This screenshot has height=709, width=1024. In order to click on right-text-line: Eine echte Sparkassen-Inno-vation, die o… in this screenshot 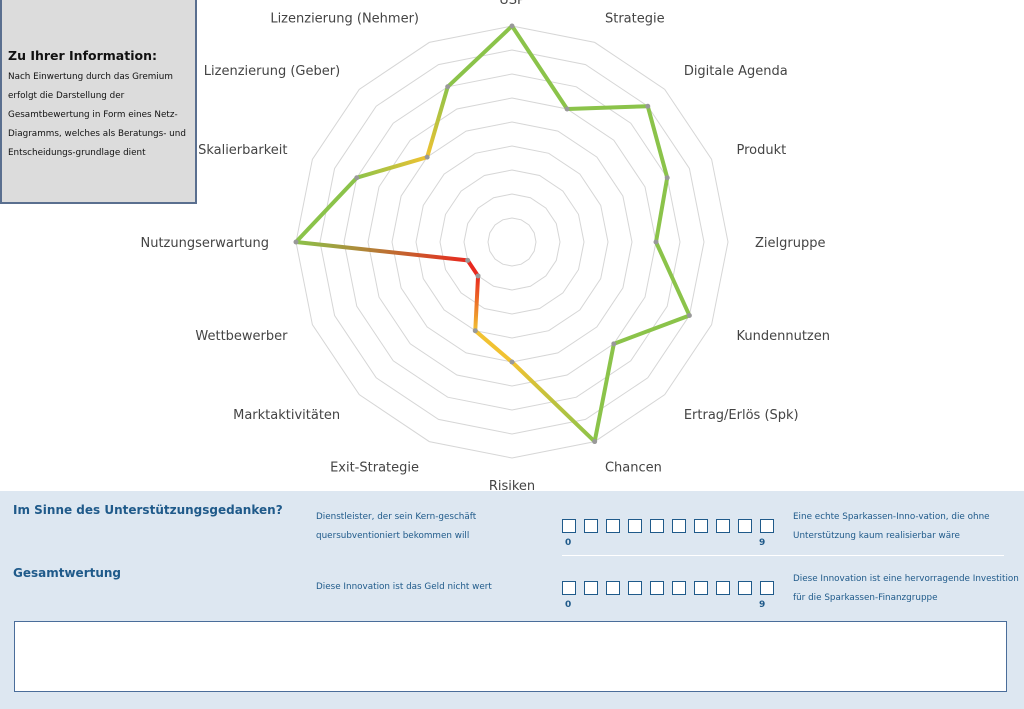, I will do `click(891, 517)`.